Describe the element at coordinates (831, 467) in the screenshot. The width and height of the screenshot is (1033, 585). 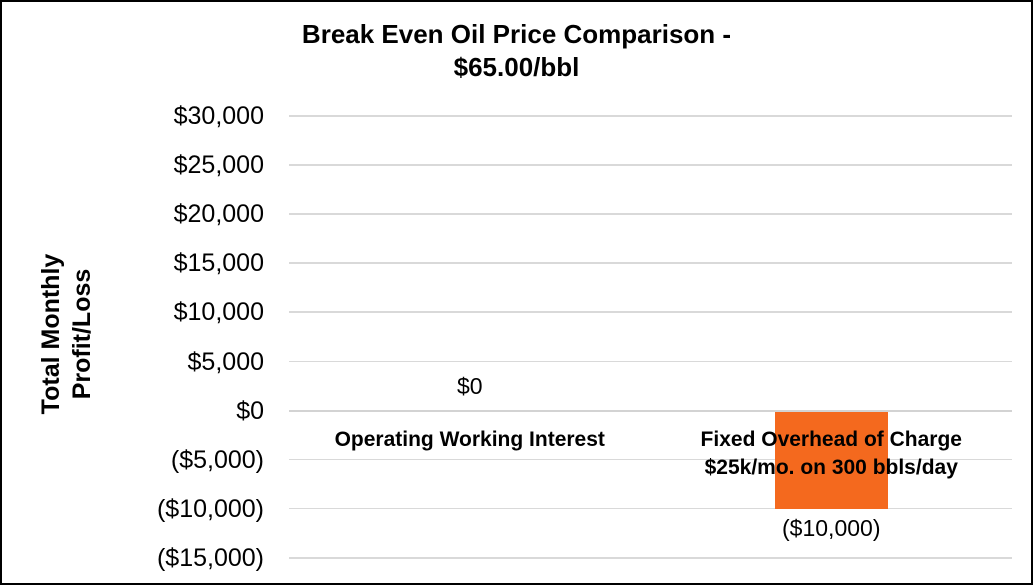
I see `category-label-line: $25k/mo. on 300 bbls/day` at that location.